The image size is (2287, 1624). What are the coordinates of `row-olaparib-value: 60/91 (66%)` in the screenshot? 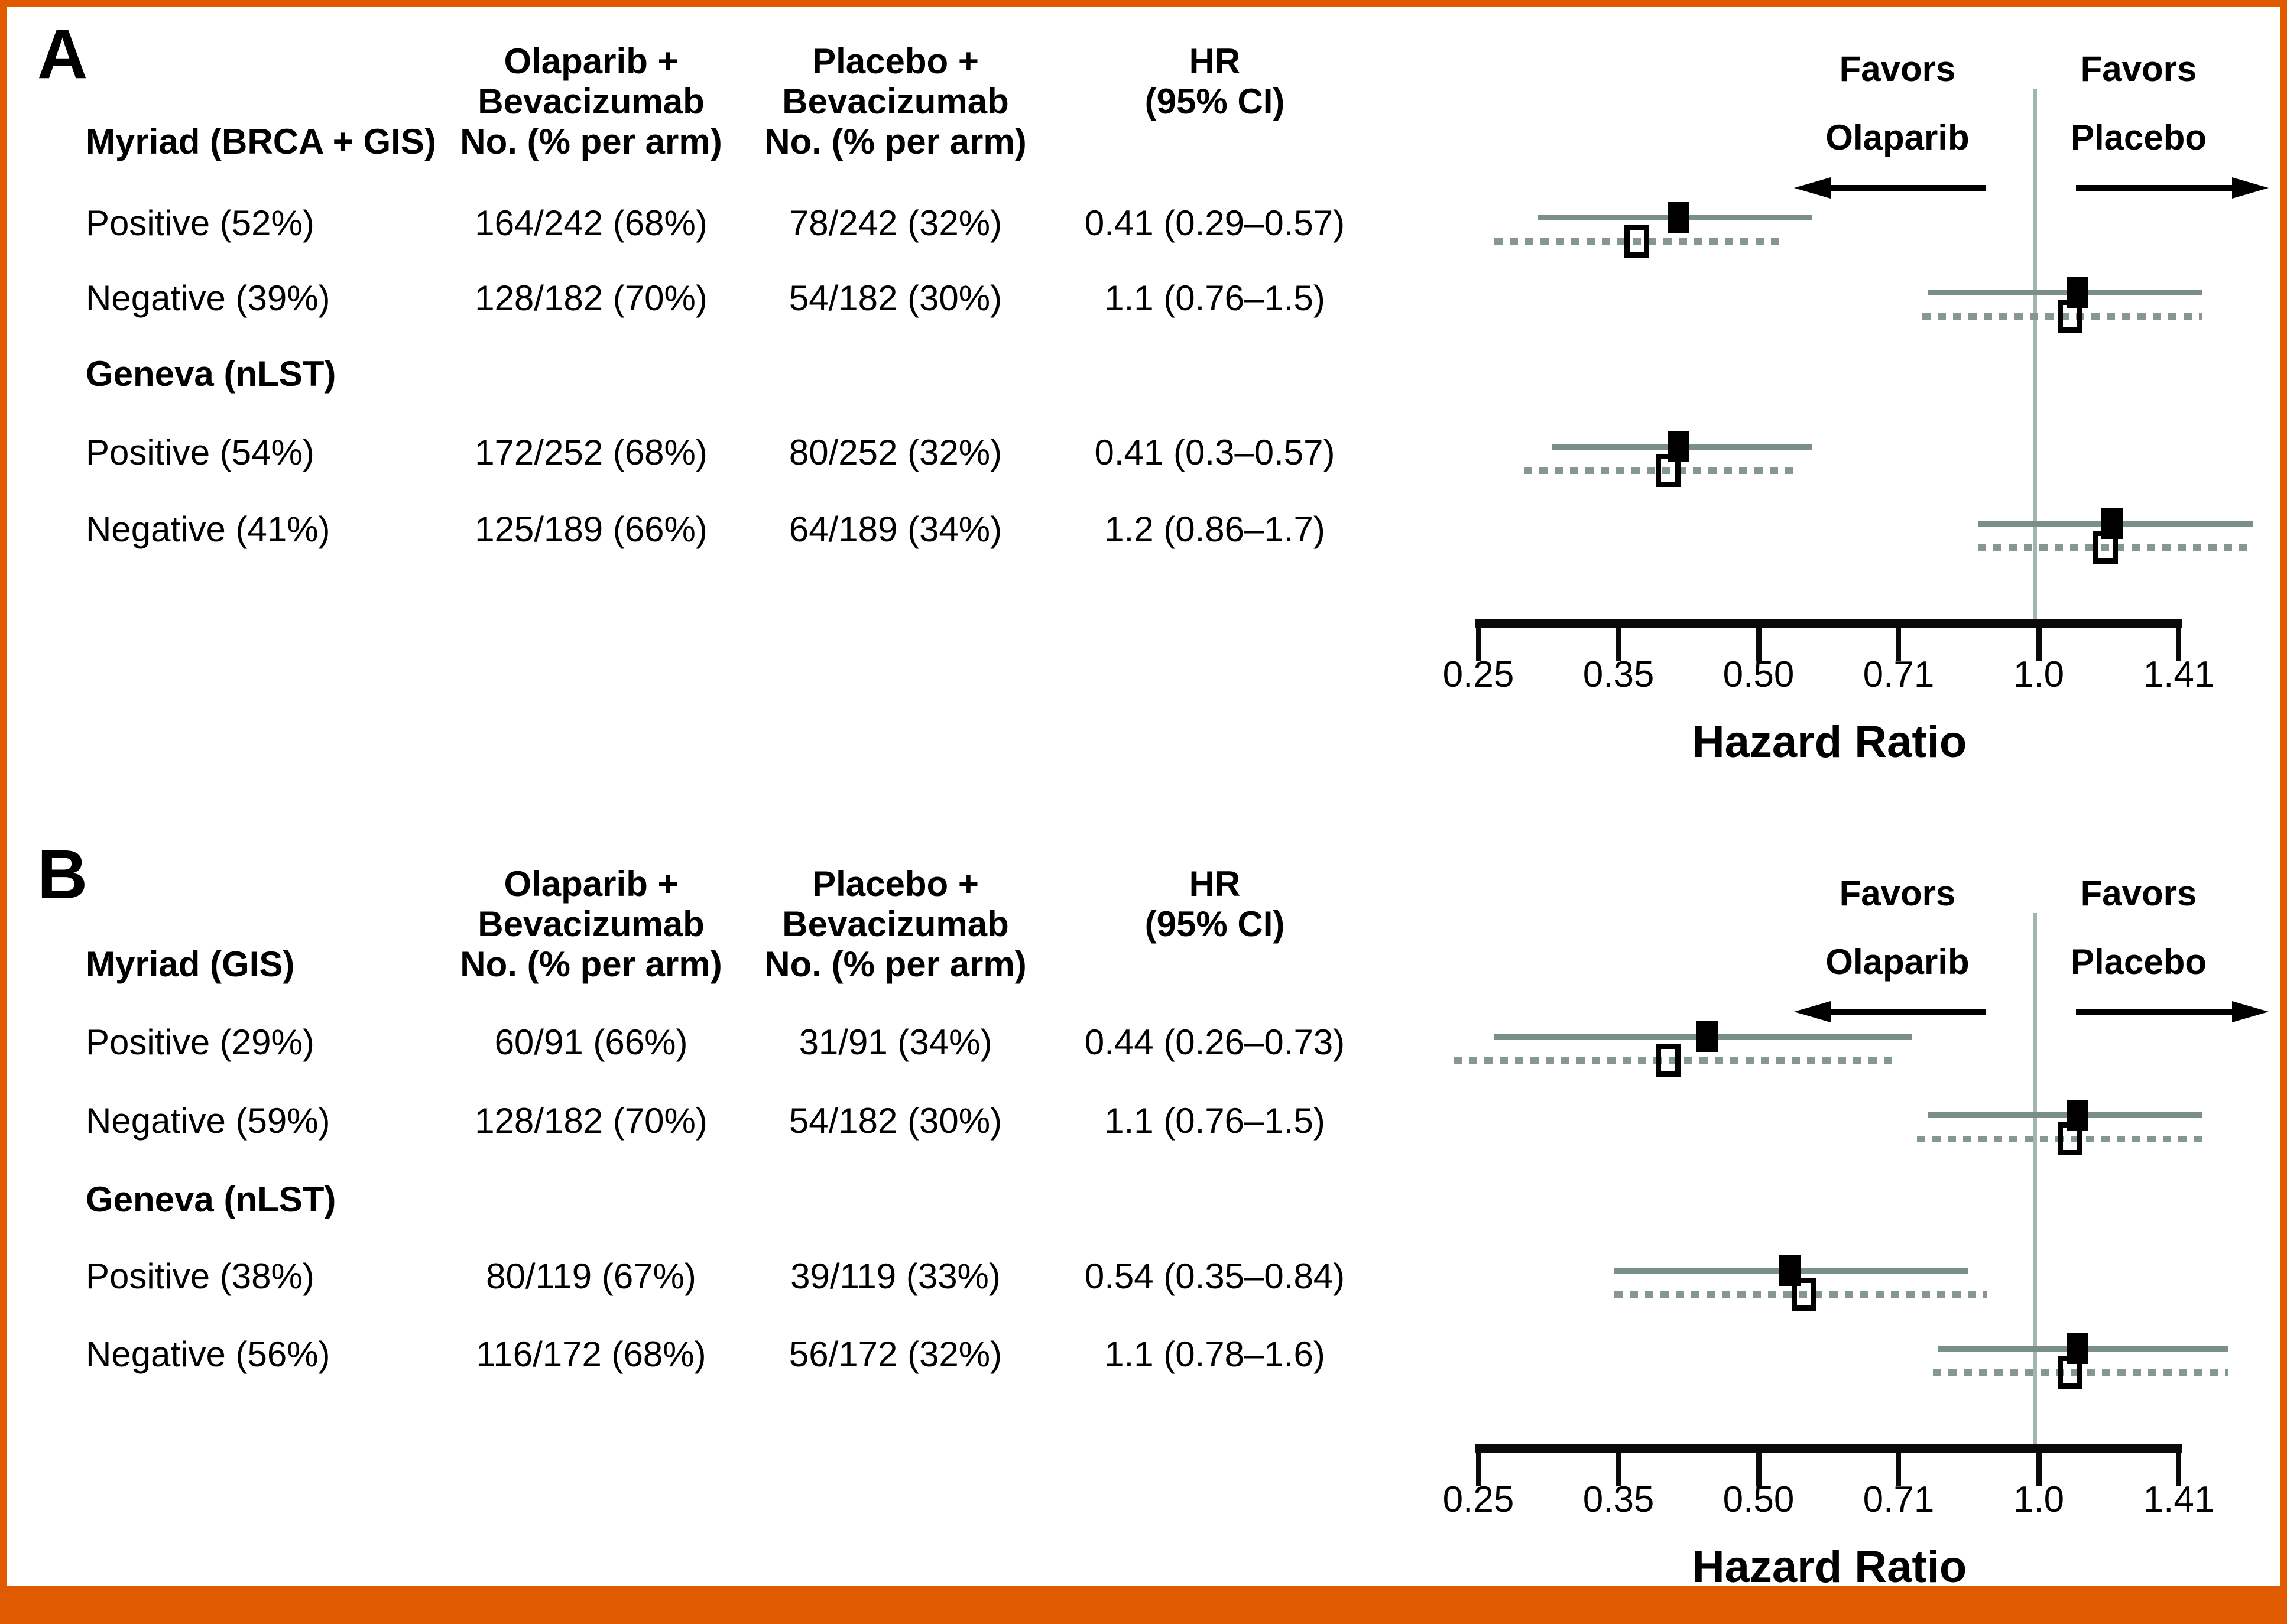 It's located at (591, 1042).